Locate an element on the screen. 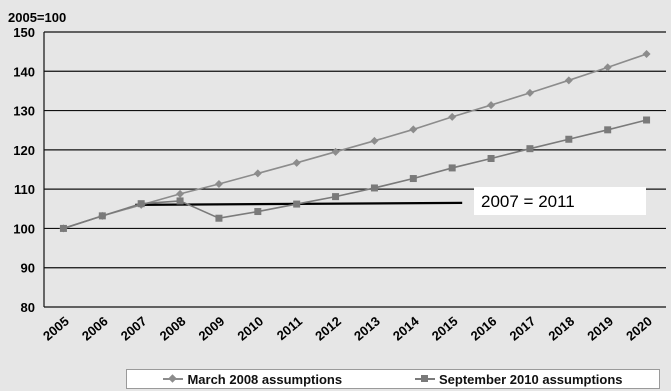 The height and width of the screenshot is (391, 671). x-tick-label: 2020 is located at coordinates (639, 328).